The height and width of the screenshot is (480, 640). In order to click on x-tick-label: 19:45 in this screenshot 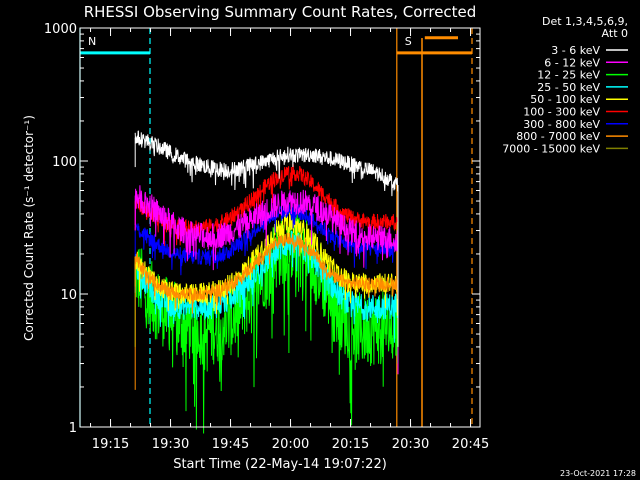, I will do `click(230, 444)`.